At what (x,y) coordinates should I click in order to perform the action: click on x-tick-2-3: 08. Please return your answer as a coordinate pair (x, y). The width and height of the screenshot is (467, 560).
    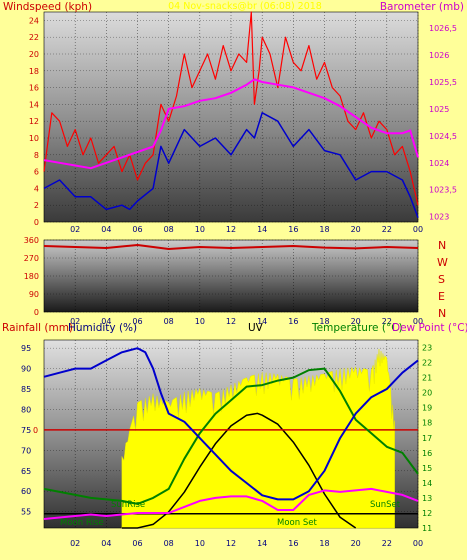
    Looking at the image, I should click on (169, 543).